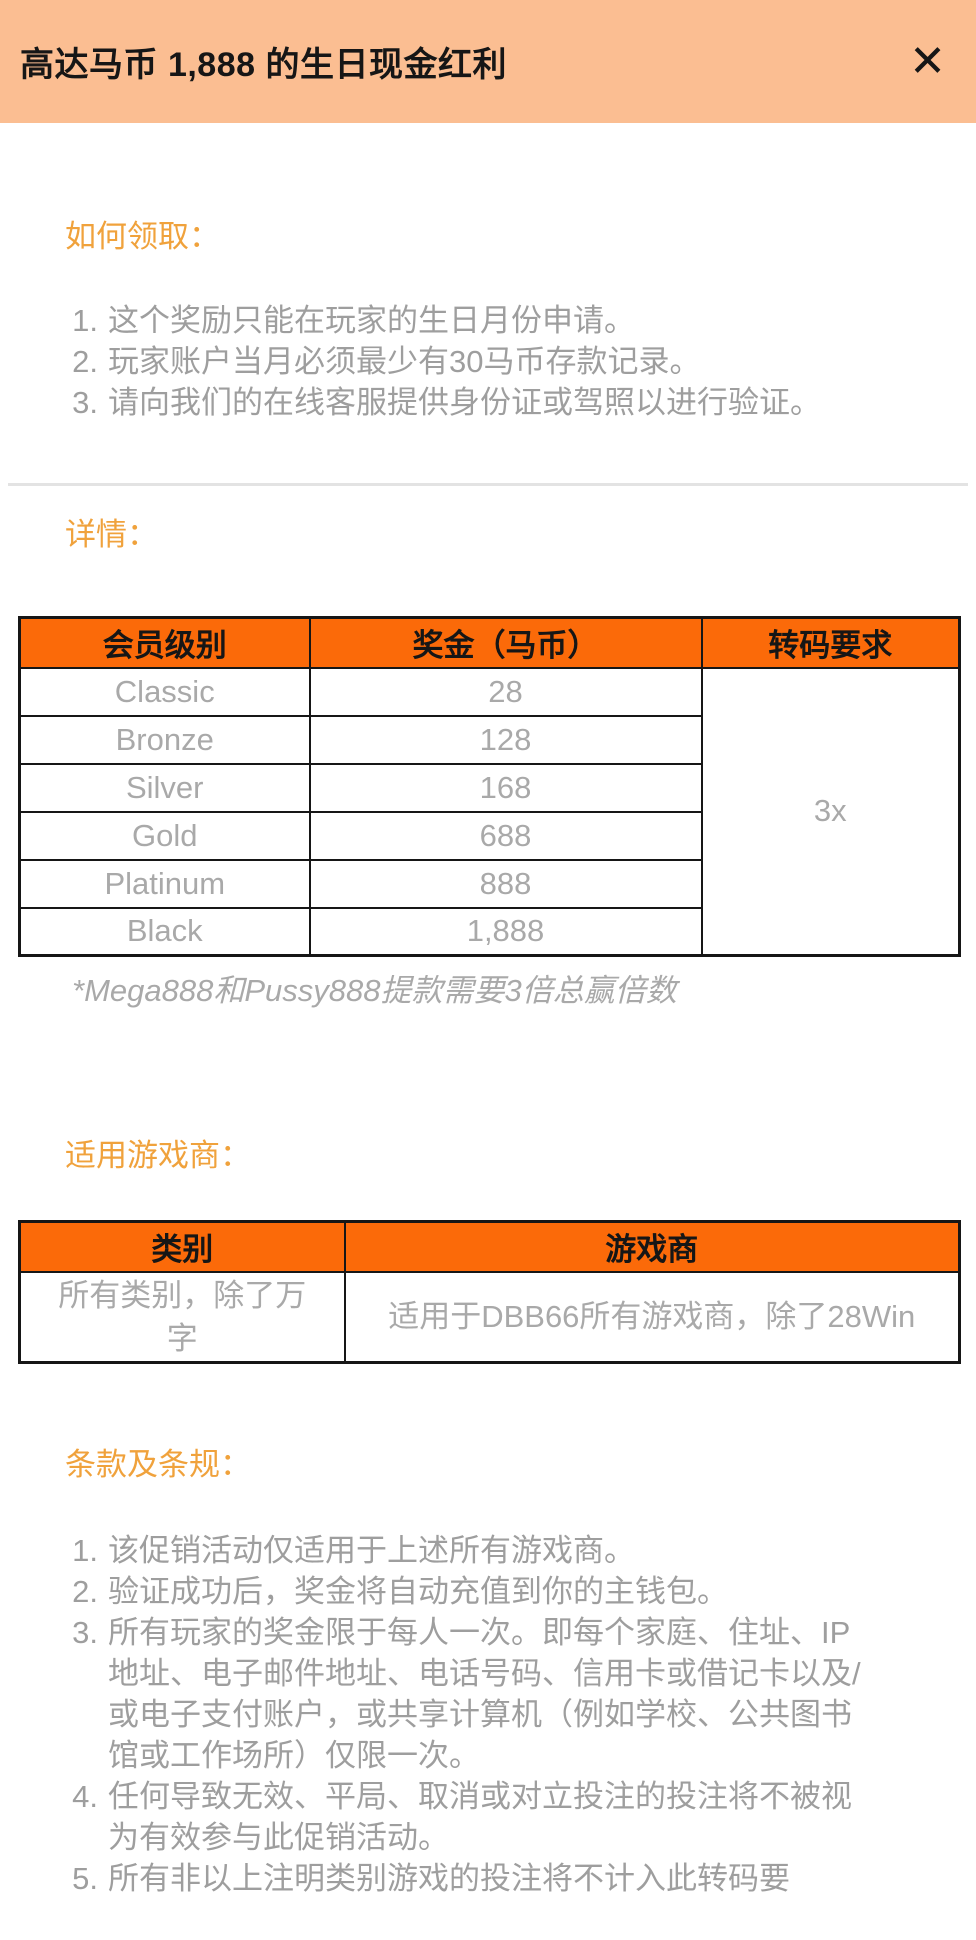 The width and height of the screenshot is (976, 1940). I want to click on table-cell: Black, so click(164, 931).